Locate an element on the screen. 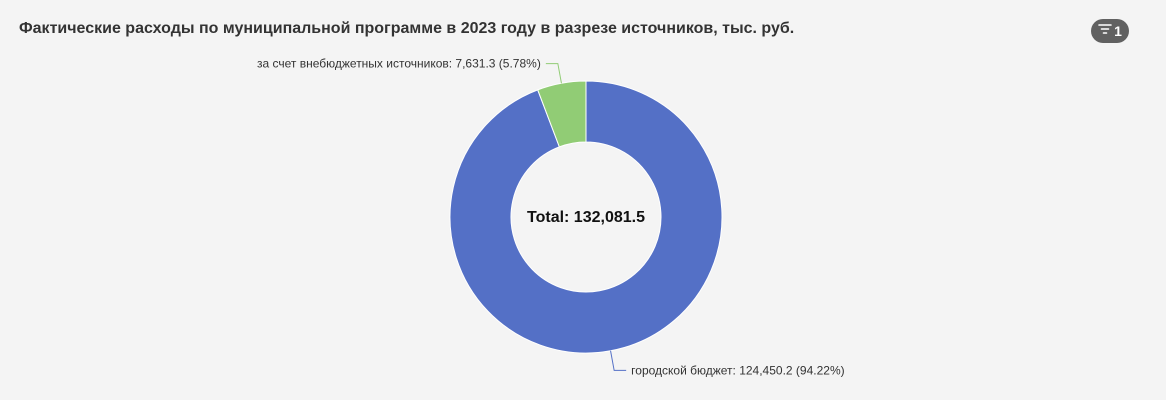 The image size is (1166, 400). total-label: Total: 132,081.5 is located at coordinates (586, 217).